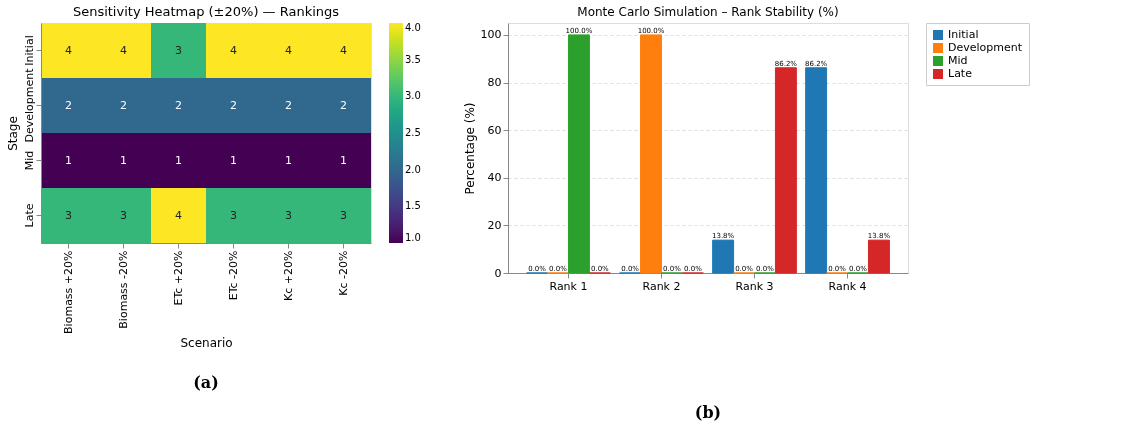 The width and height of the screenshot is (1147, 424). Describe the element at coordinates (494, 178) in the screenshot. I see `y-tick-label: 40` at that location.